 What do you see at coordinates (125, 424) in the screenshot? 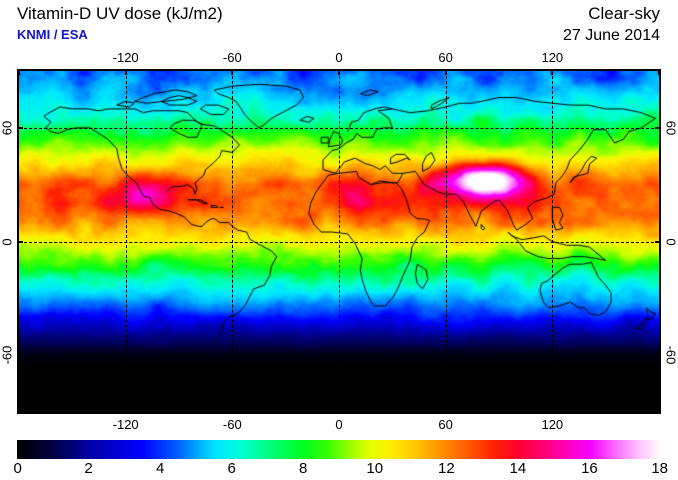
I see `axis-label-lon-bottom: -120` at bounding box center [125, 424].